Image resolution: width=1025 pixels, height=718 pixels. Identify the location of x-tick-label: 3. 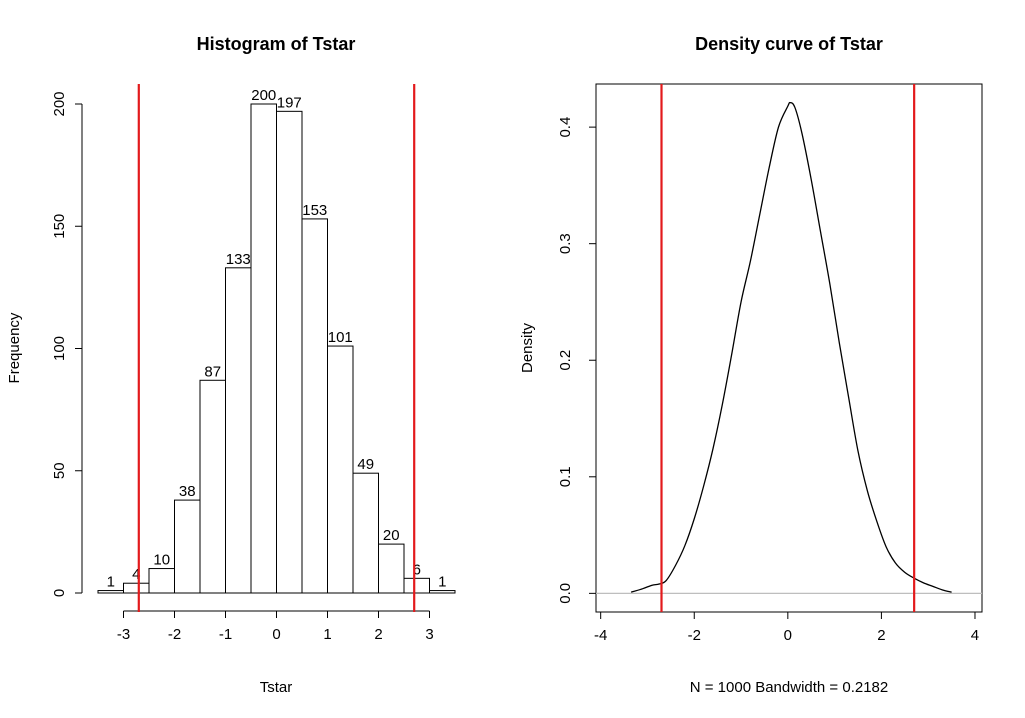
(429, 634).